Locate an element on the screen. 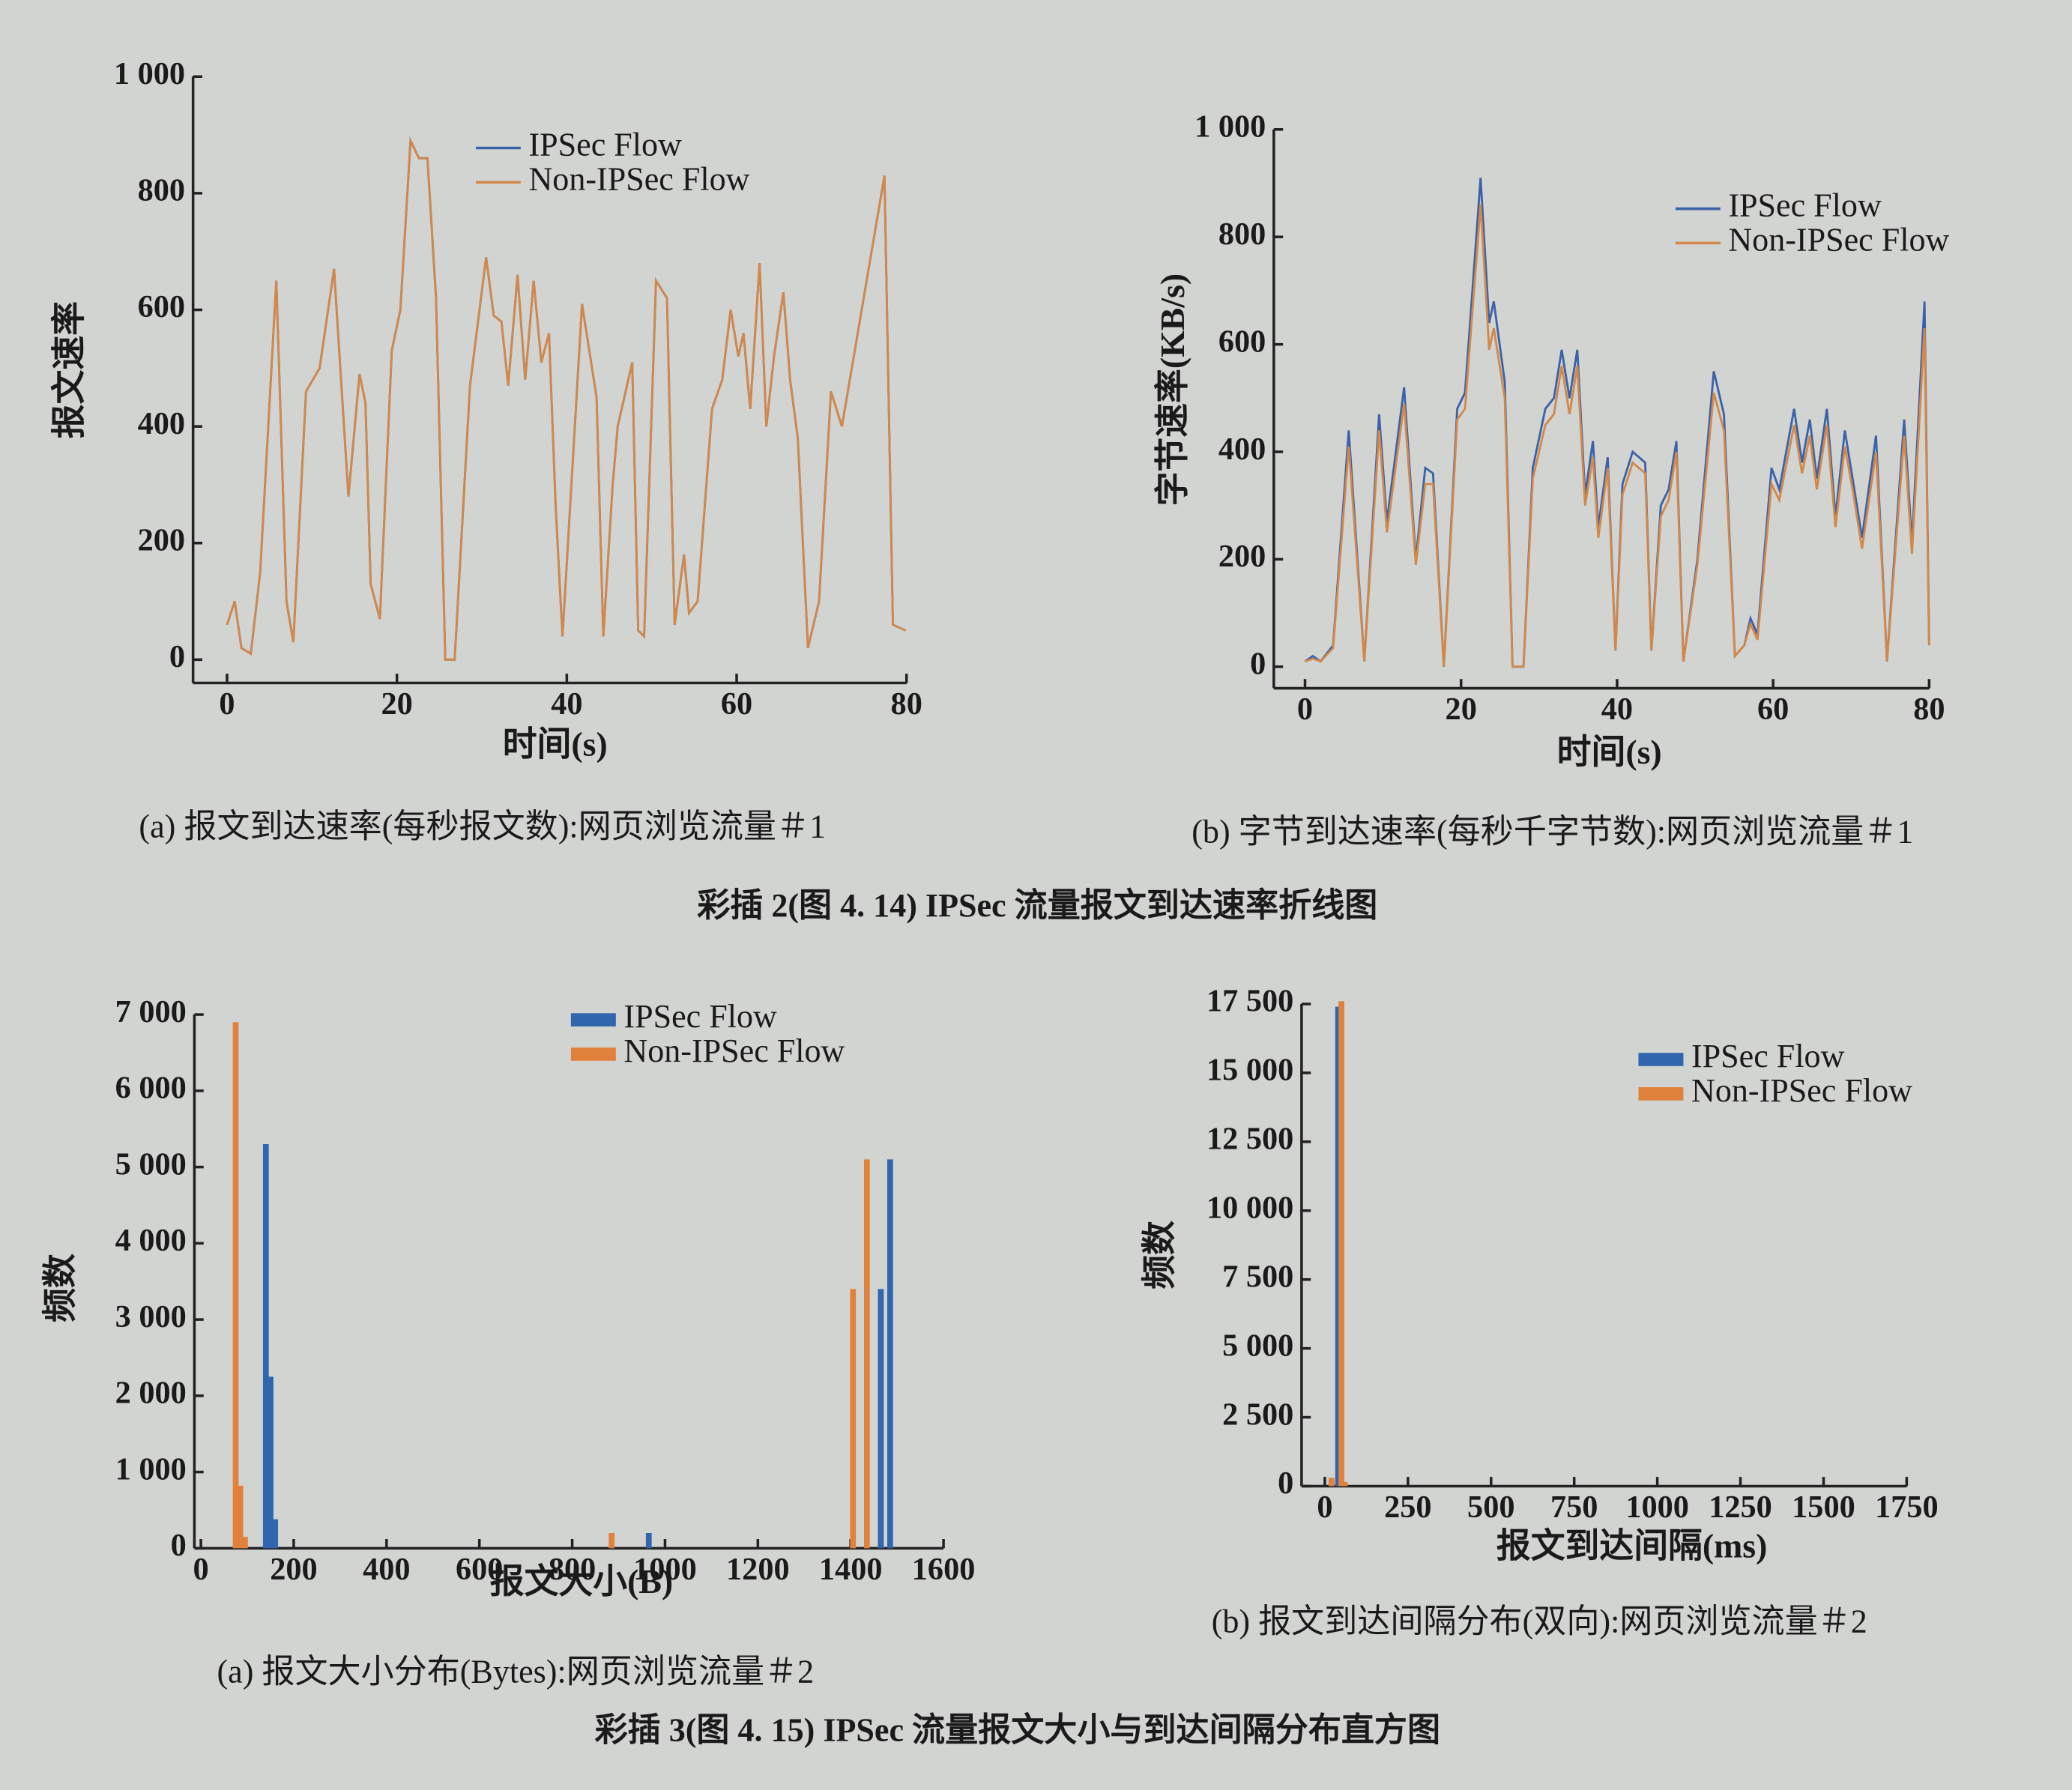 The height and width of the screenshot is (1790, 2072). y-tick-label: 2 500 is located at coordinates (1257, 1414).